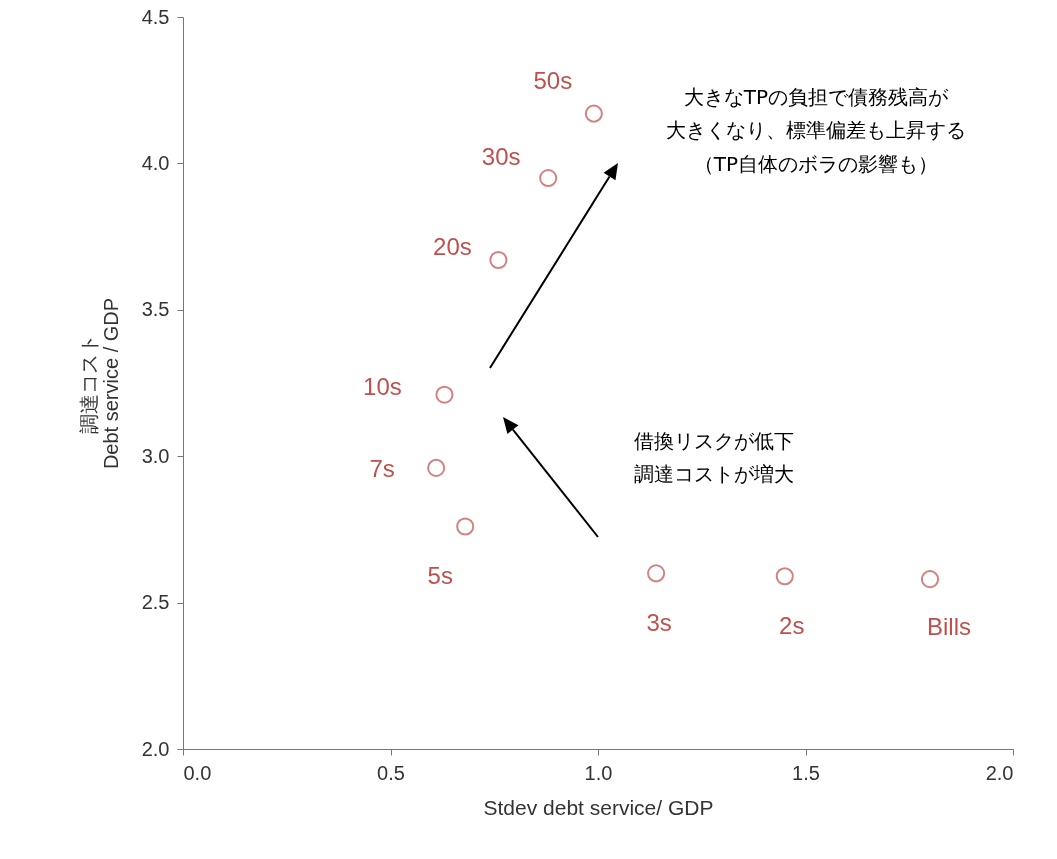 The image size is (1057, 859). What do you see at coordinates (999, 772) in the screenshot?
I see `x-tick-label: 2.0` at bounding box center [999, 772].